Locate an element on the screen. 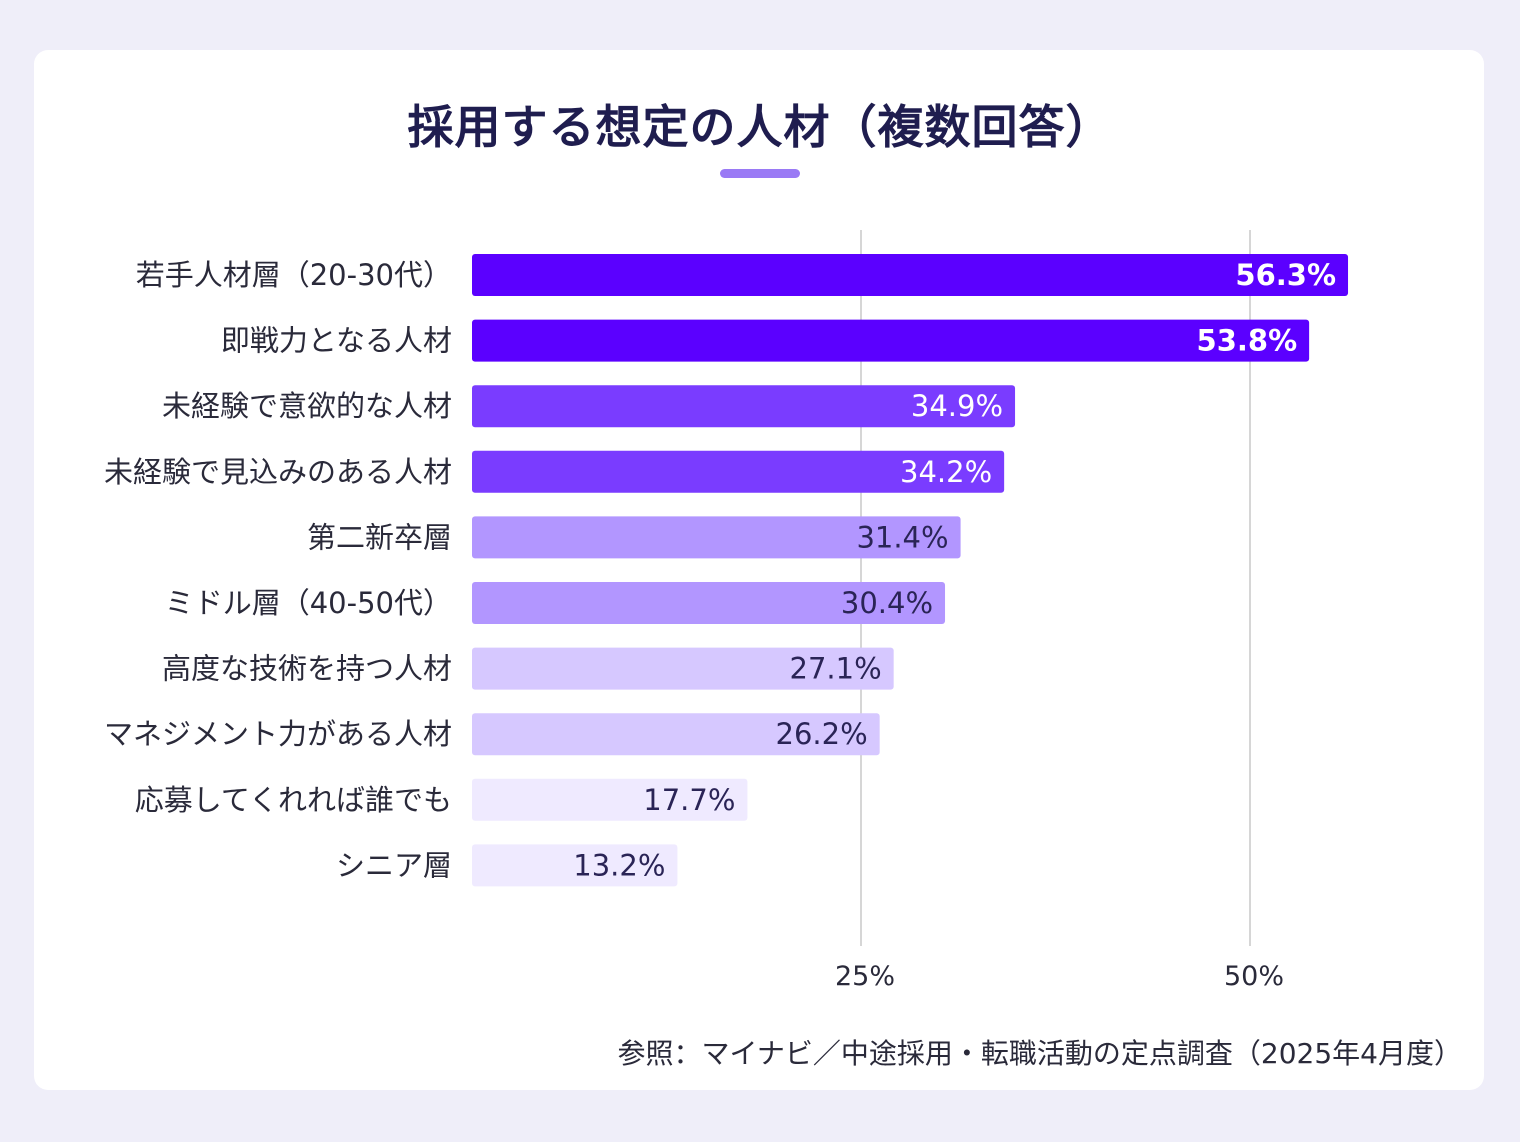  category-label-8: 応募してくれれば誰でも is located at coordinates (293, 800).